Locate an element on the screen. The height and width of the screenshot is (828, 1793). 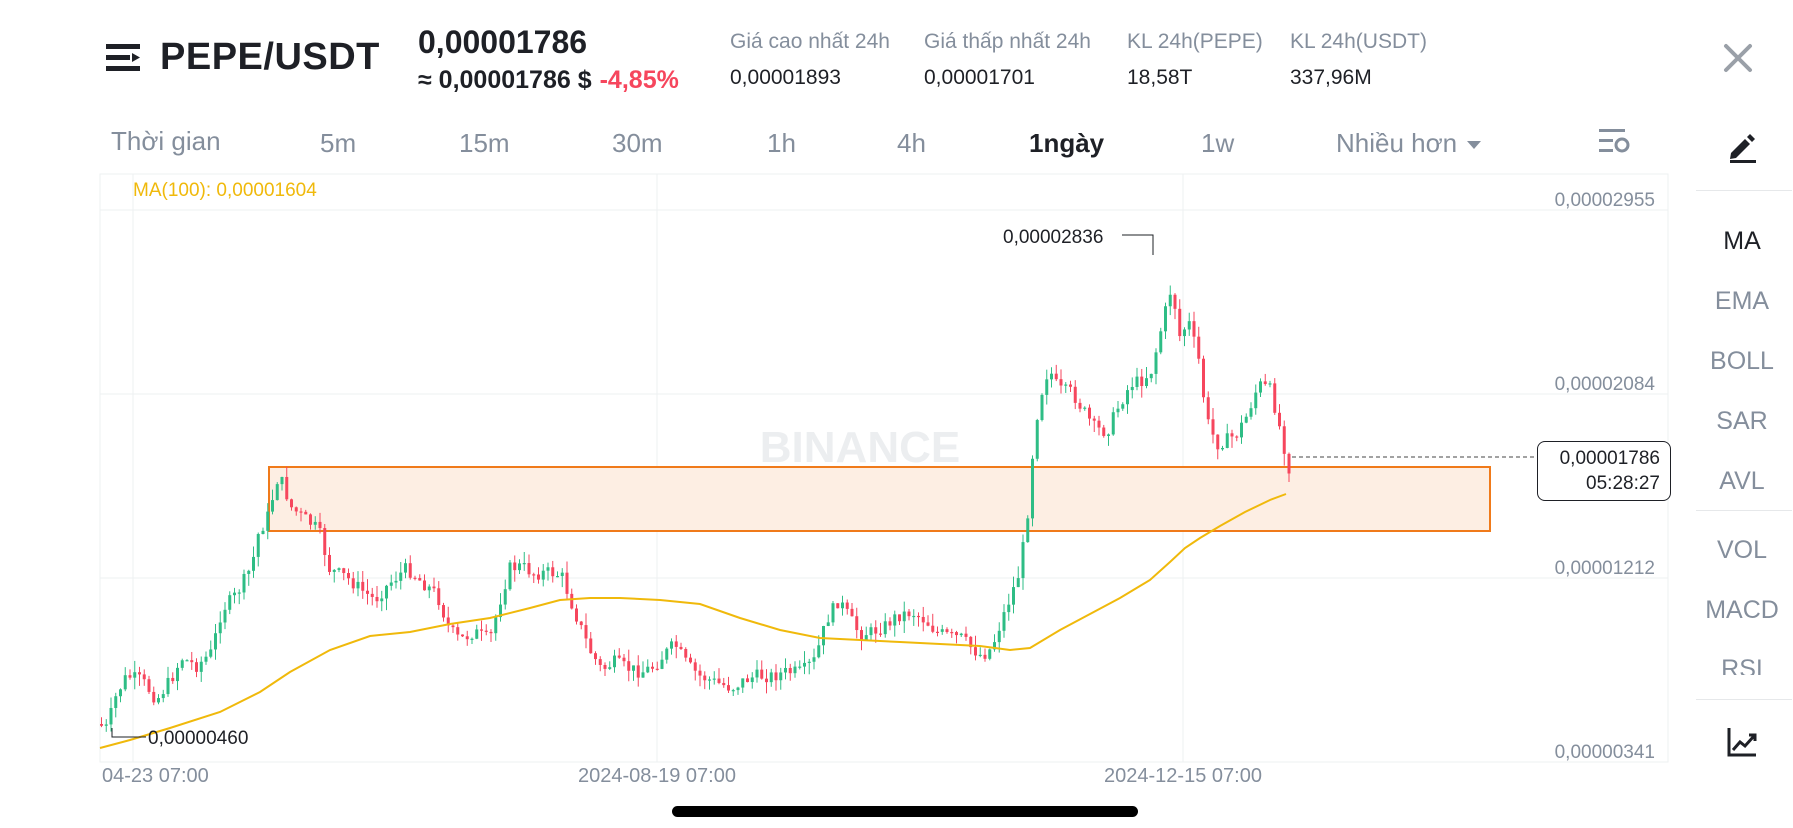
price-change: -4,85% is located at coordinates (639, 80).